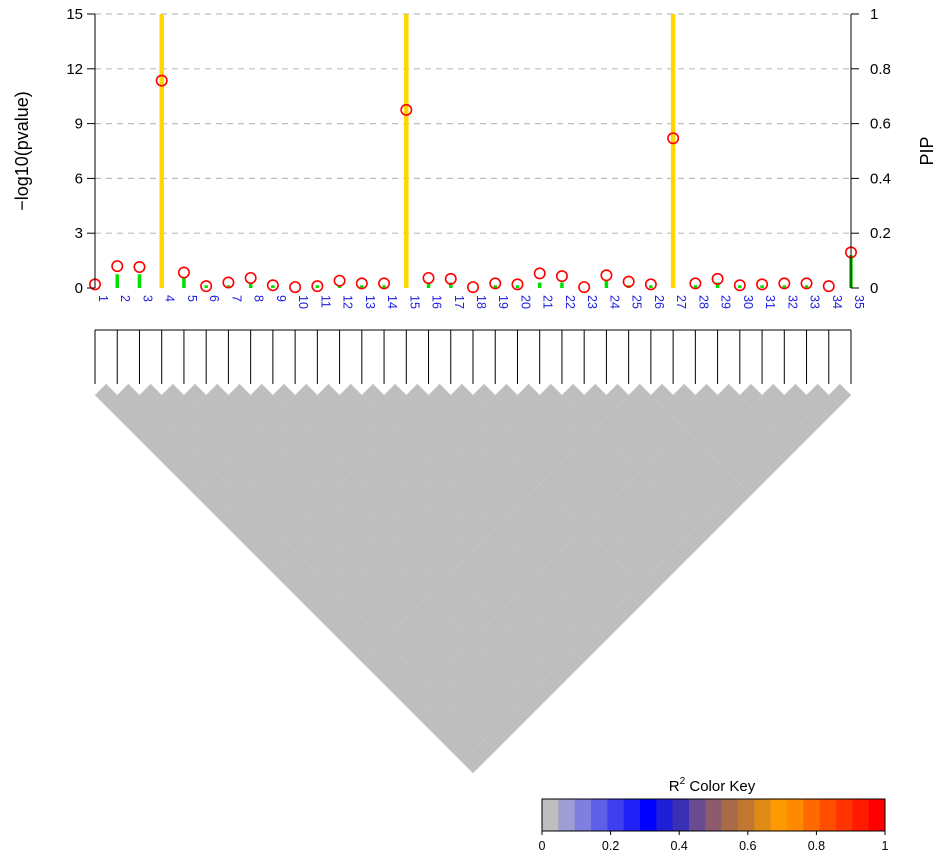 Image resolution: width=940 pixels, height=859 pixels. I want to click on color-key-border, so click(713, 815).